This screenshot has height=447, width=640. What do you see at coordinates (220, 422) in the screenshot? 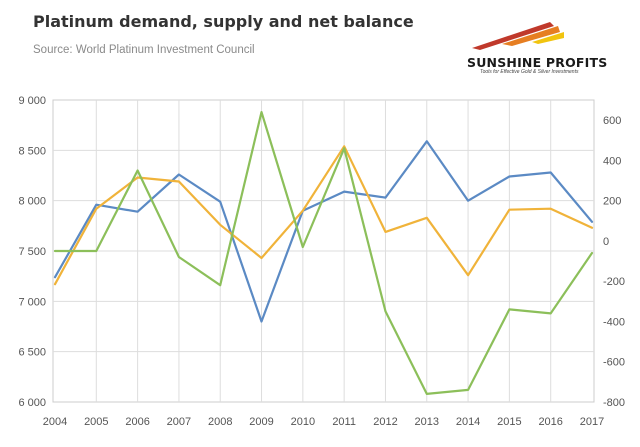
I see `x-tick-label: 2008` at bounding box center [220, 422].